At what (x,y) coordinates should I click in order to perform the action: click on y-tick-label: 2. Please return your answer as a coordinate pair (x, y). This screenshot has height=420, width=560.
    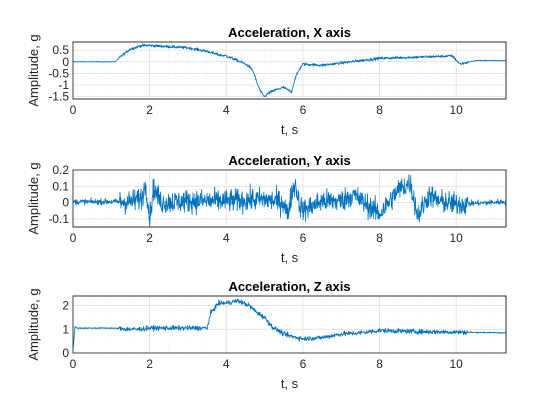
    Looking at the image, I should click on (65, 306).